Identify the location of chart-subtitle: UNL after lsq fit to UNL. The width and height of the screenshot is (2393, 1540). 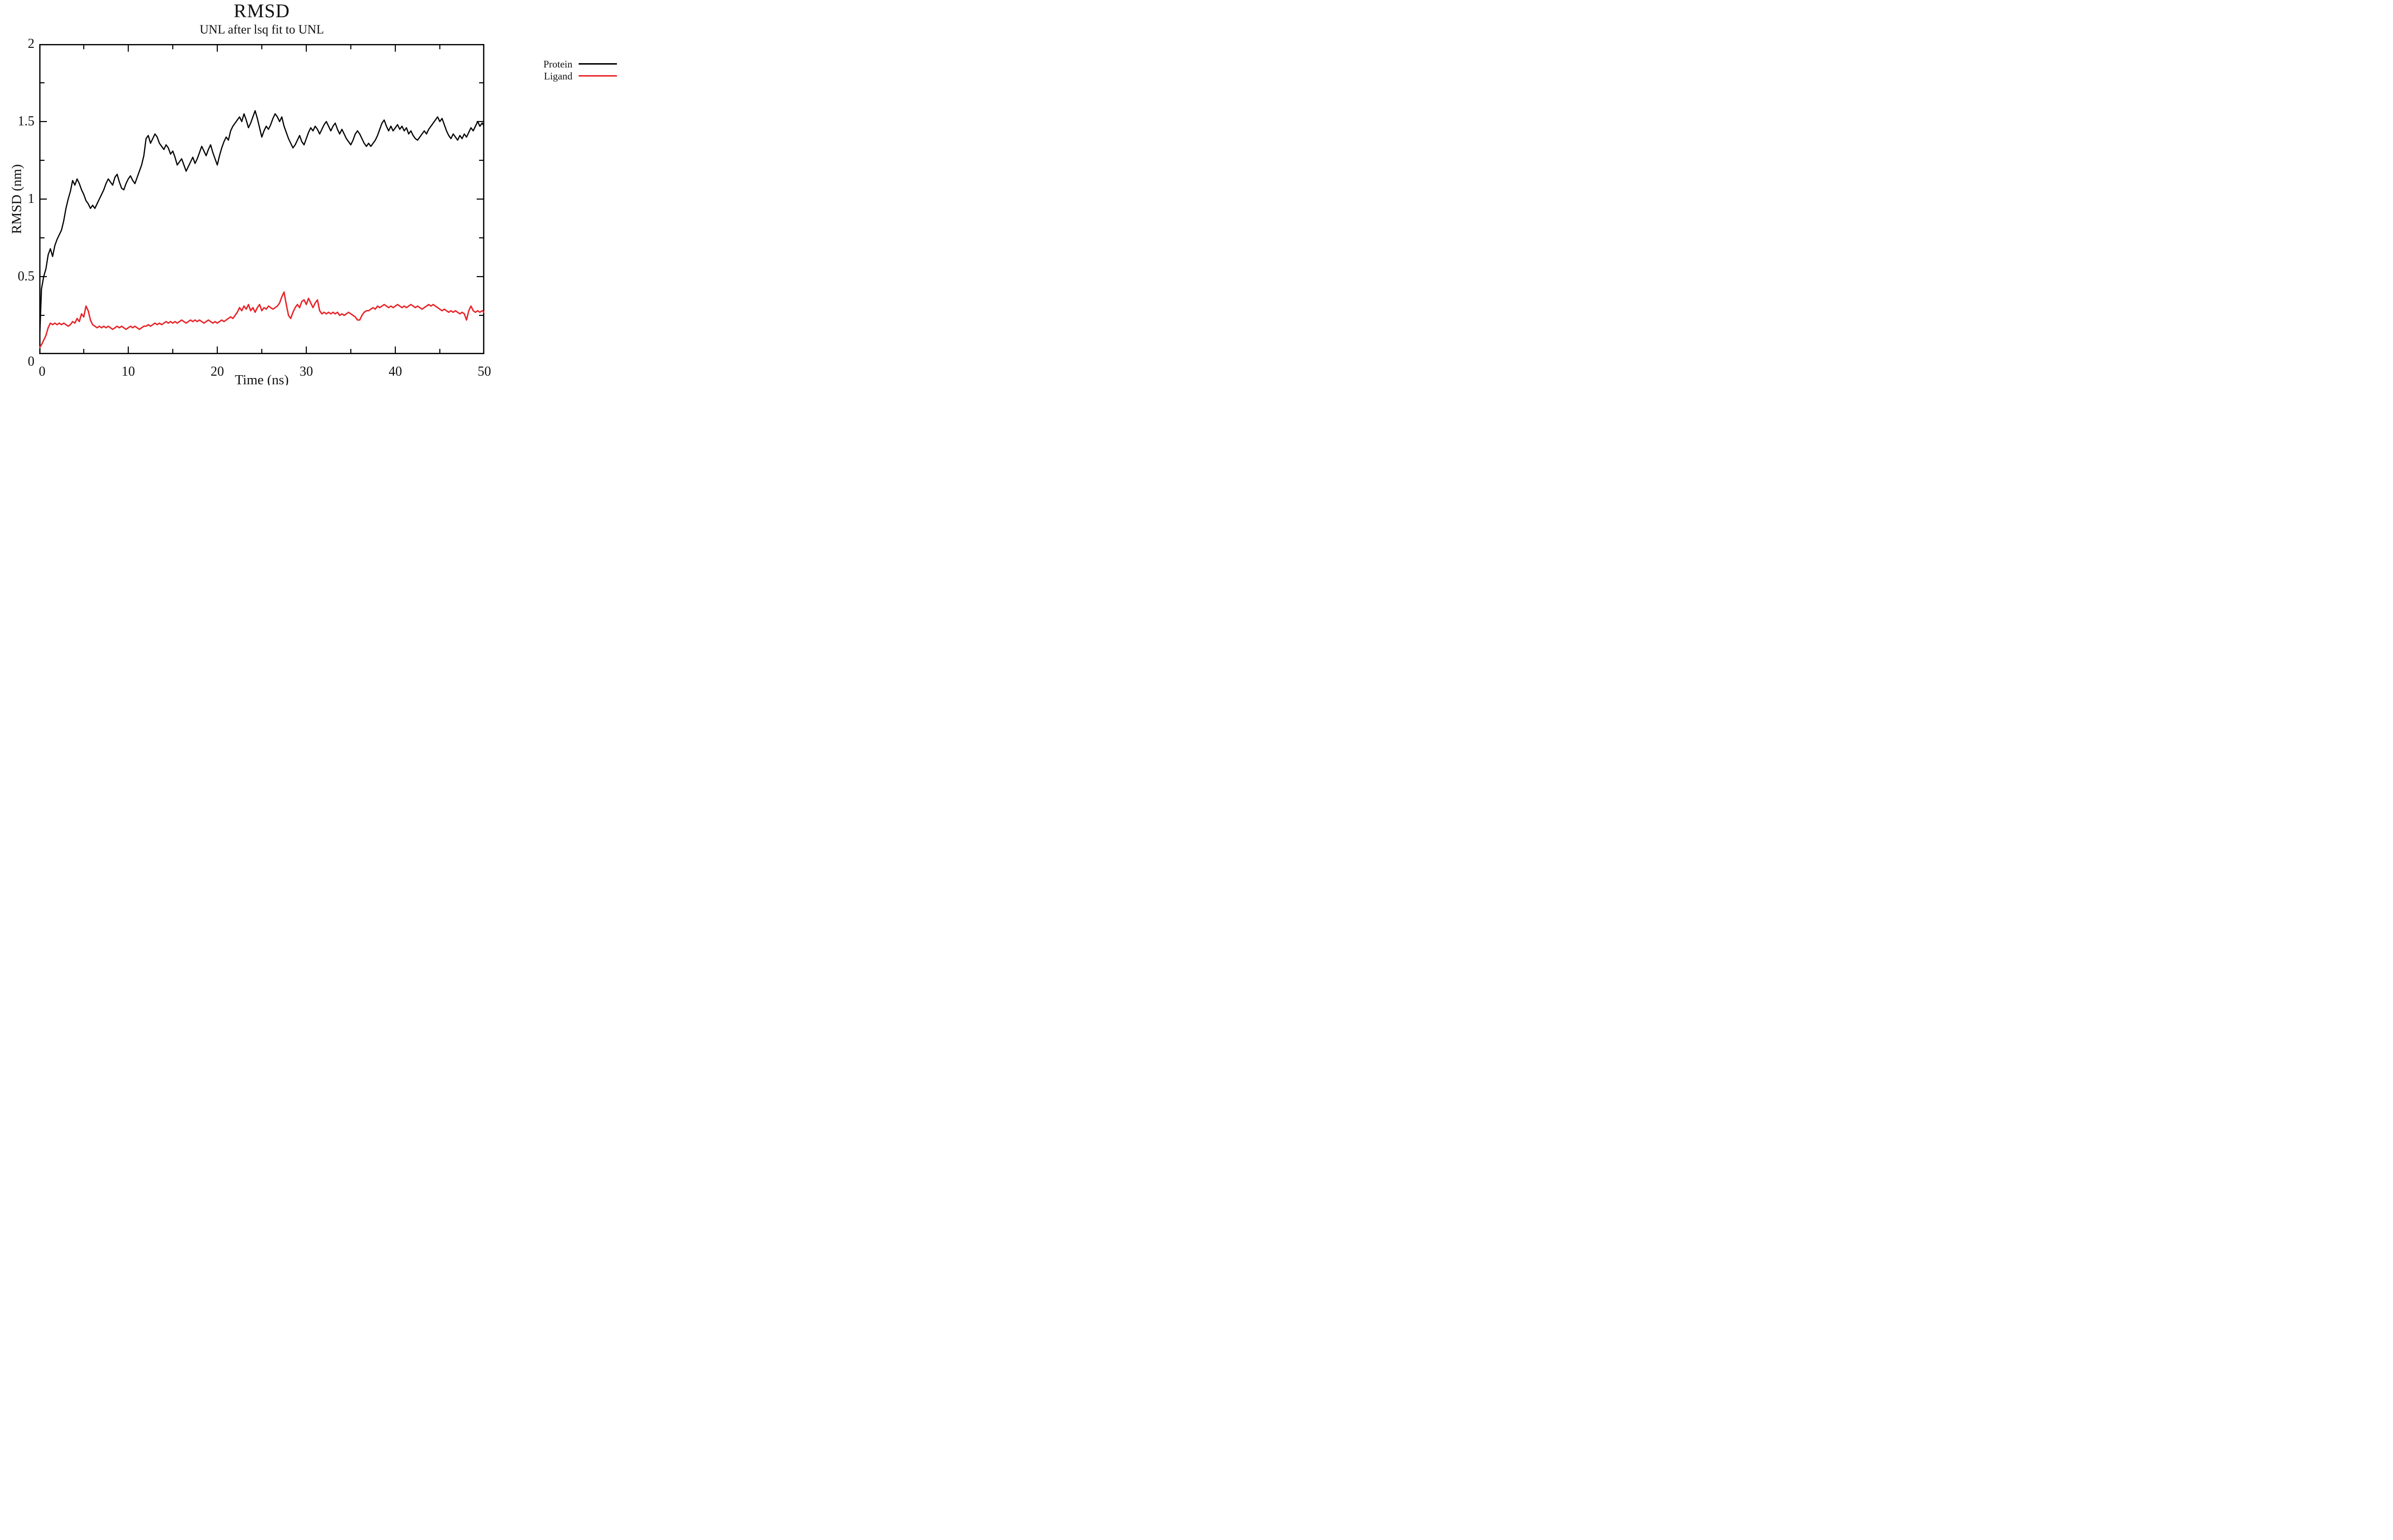
(262, 29).